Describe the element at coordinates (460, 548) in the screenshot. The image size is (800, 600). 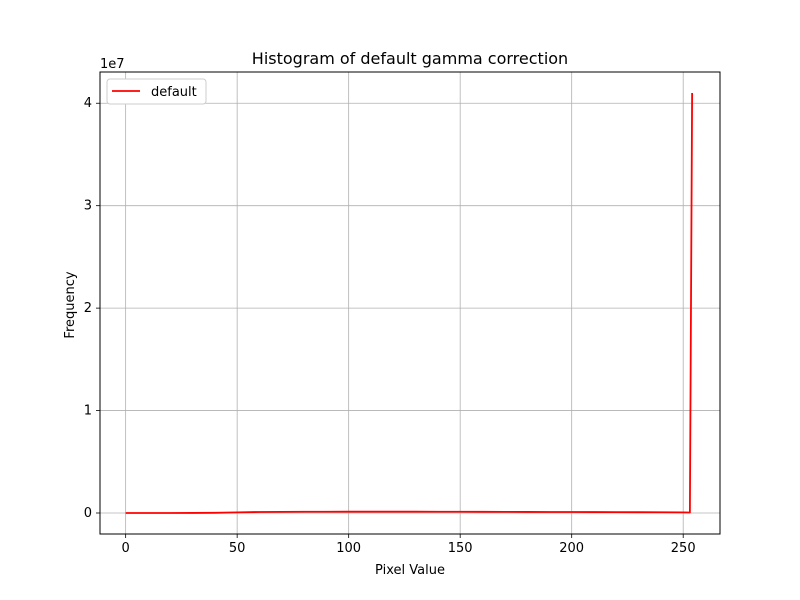
I see `x-tick-label: 150` at that location.